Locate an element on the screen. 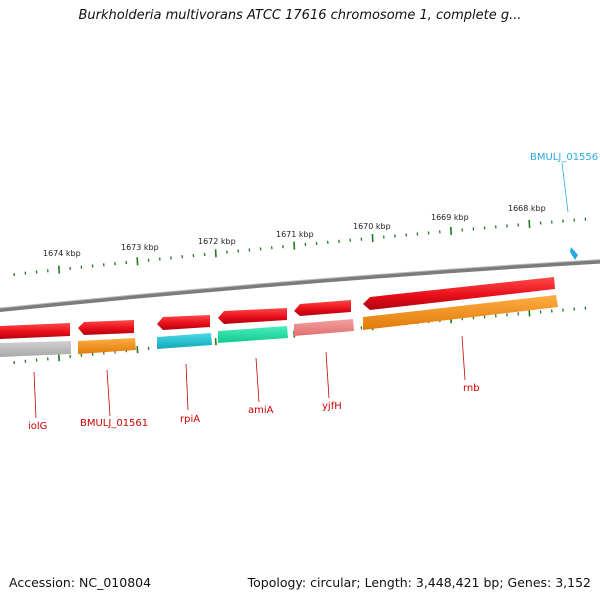 The image size is (600, 600). gene-label-rpiA: rpiA is located at coordinates (190, 419).